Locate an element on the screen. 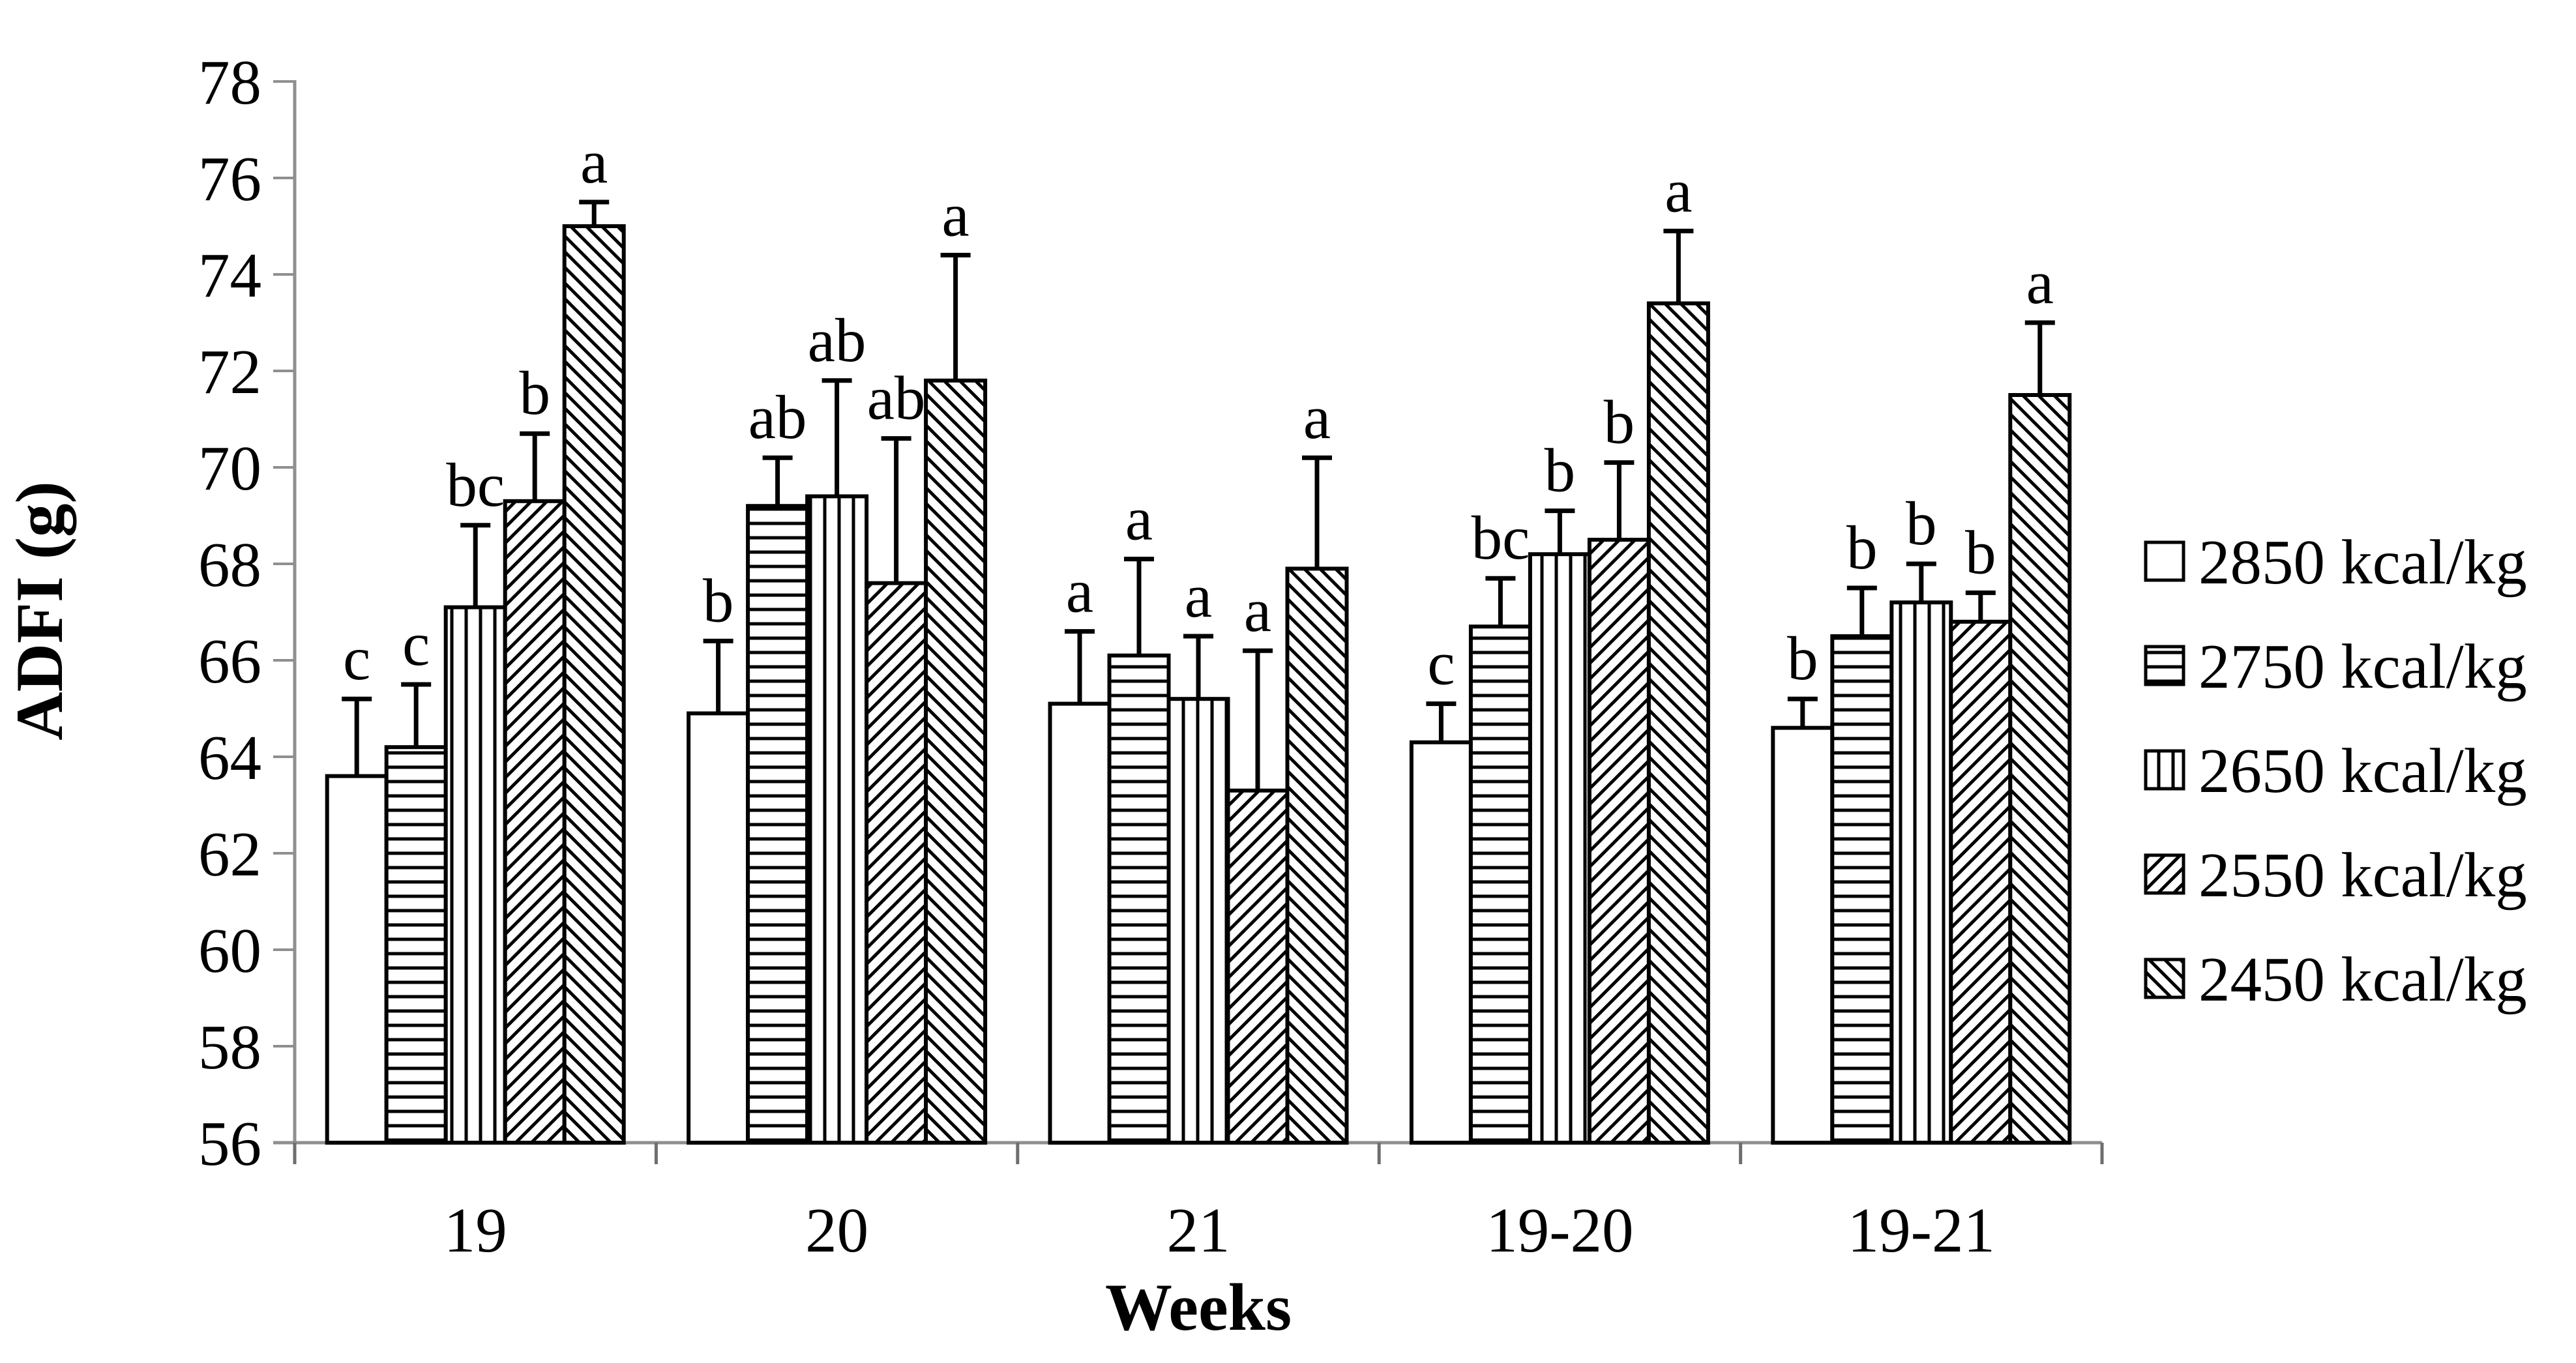 This screenshot has width=2576, height=1363. y-tick-label: 74 is located at coordinates (229, 275).